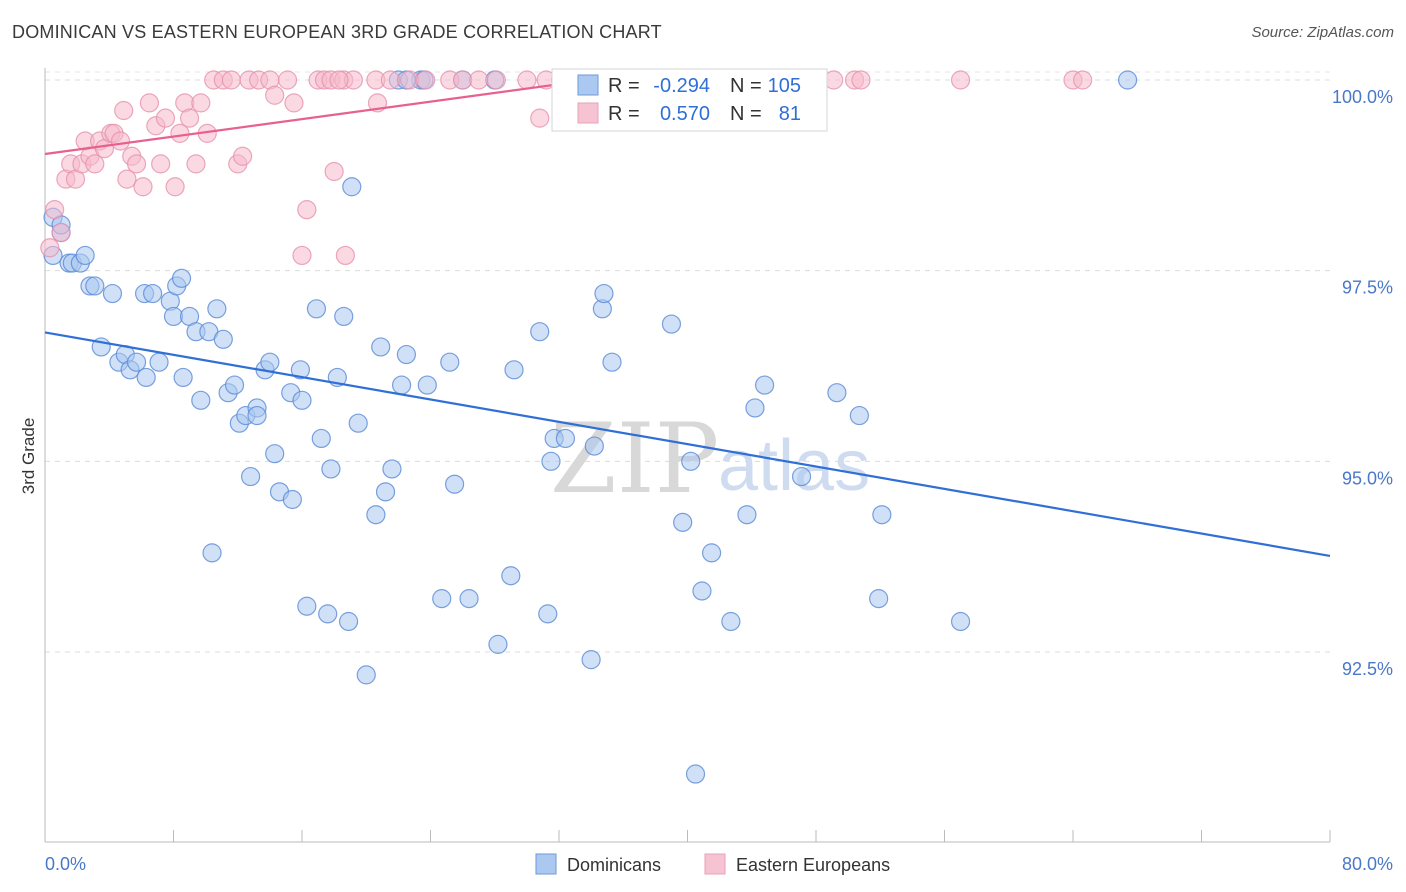 Image resolution: width=1406 pixels, height=892 pixels. I want to click on y-axis-label: 3rd Grade, so click(28, 456).